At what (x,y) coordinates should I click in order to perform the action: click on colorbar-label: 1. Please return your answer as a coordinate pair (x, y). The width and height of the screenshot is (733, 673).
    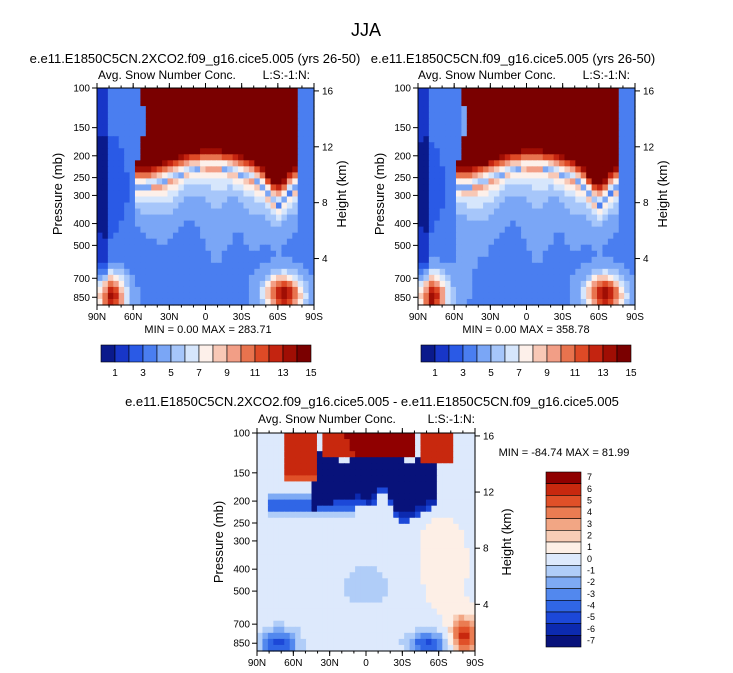
    Looking at the image, I should click on (589, 547).